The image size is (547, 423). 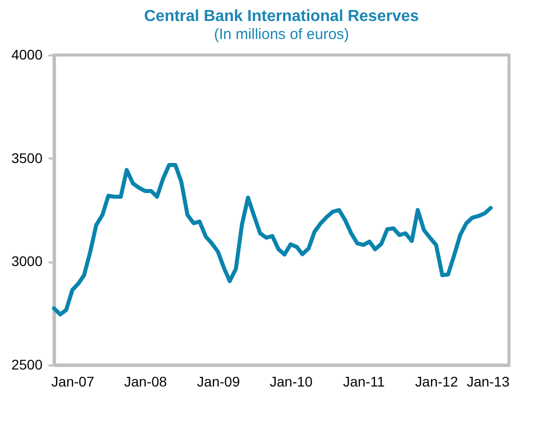 I want to click on chart-title: Central Bank International Reserves, so click(x=281, y=16).